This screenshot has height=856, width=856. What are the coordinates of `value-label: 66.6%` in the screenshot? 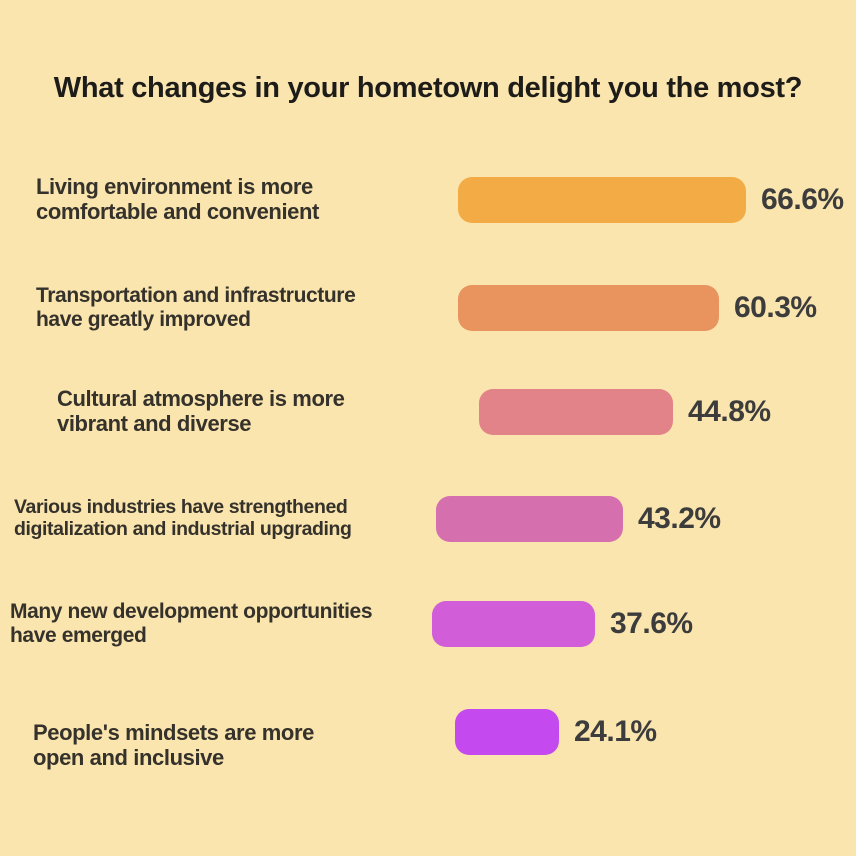 It's located at (802, 199).